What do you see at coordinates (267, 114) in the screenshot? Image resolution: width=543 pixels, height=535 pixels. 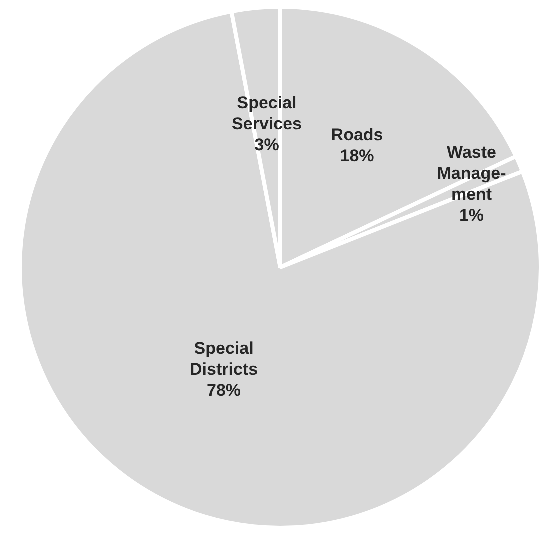 I see `slice-label: Special Services` at bounding box center [267, 114].